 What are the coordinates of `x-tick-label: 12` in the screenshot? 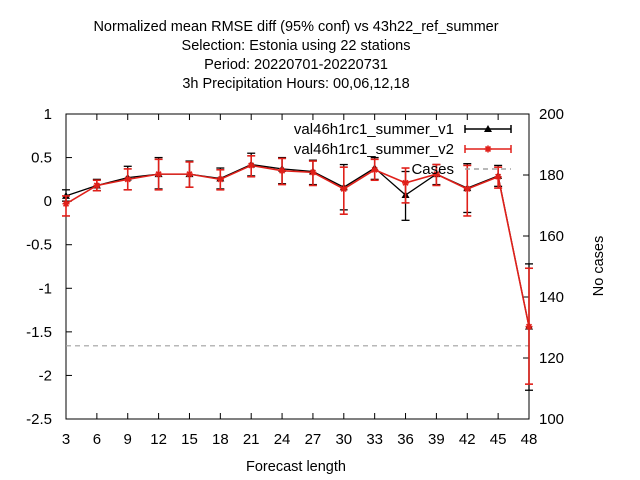 It's located at (158, 439).